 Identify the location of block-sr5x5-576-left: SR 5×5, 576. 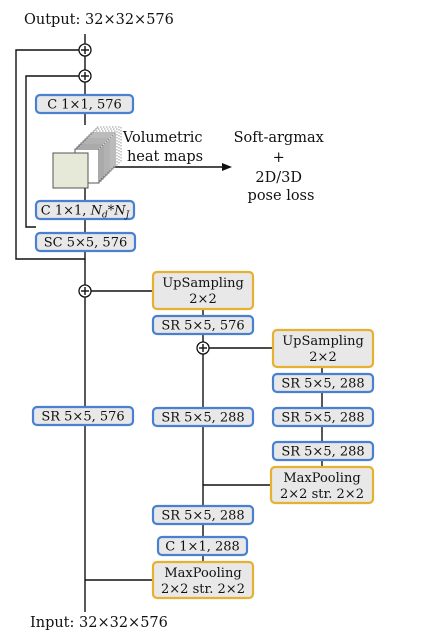
(83, 416).